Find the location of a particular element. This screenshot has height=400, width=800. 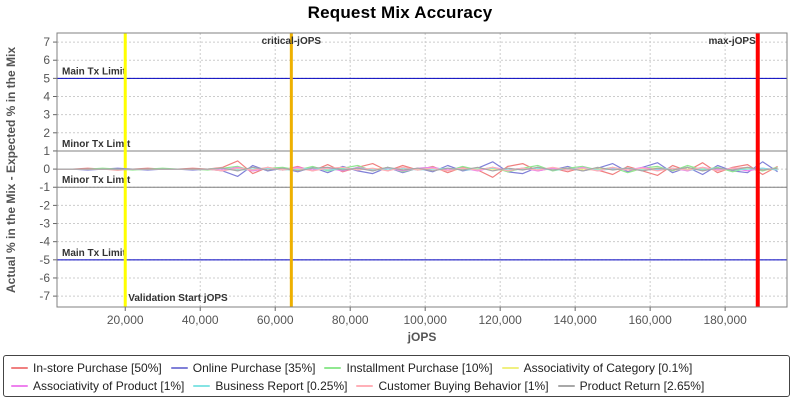

legend-label: Online Purchase [35%] is located at coordinates (254, 368).